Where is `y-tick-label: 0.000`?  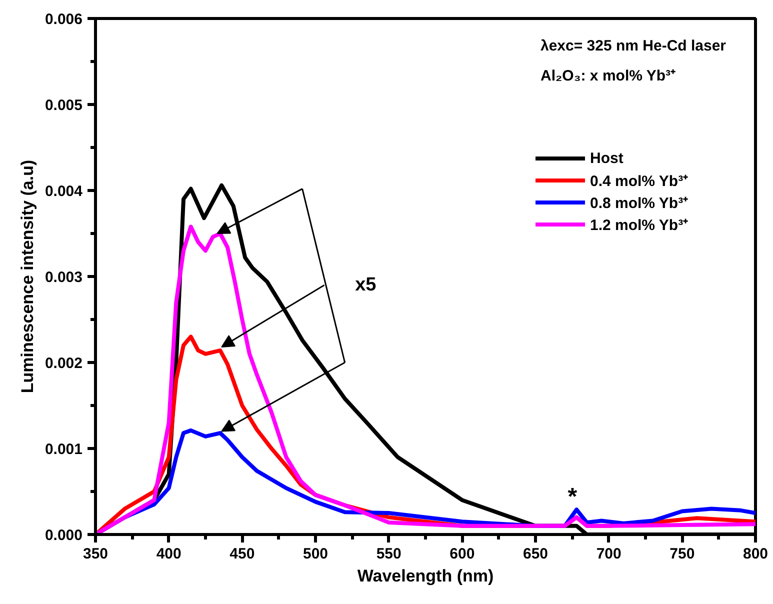 y-tick-label: 0.000 is located at coordinates (63, 535).